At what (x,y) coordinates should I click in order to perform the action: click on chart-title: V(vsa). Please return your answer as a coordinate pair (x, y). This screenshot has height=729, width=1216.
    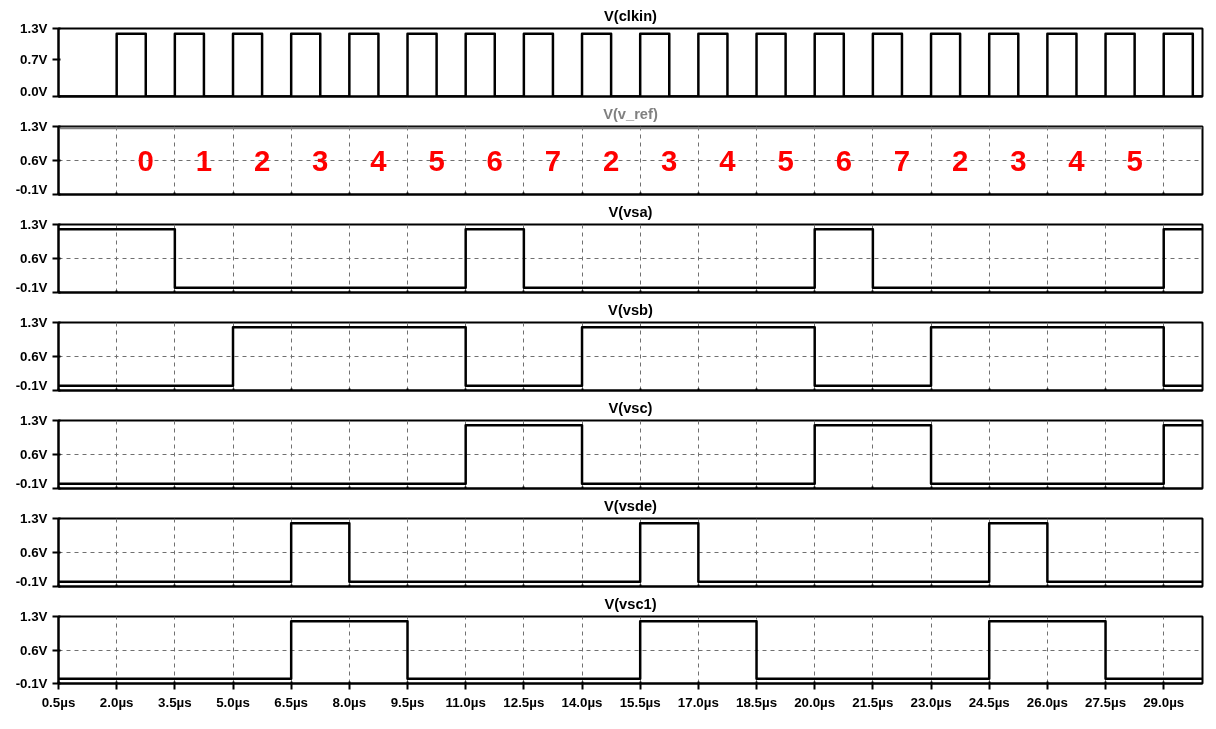
    Looking at the image, I should click on (630, 211).